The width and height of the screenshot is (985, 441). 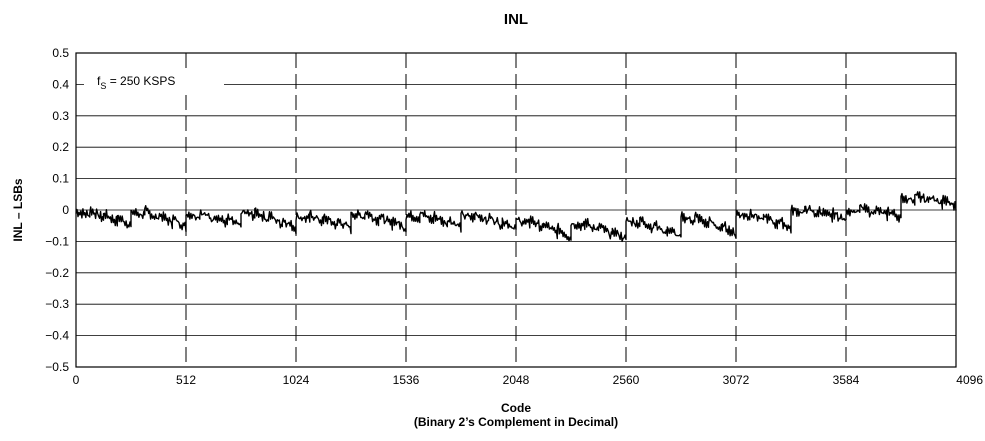 What do you see at coordinates (516, 380) in the screenshot?
I see `x-tick-label: 2048` at bounding box center [516, 380].